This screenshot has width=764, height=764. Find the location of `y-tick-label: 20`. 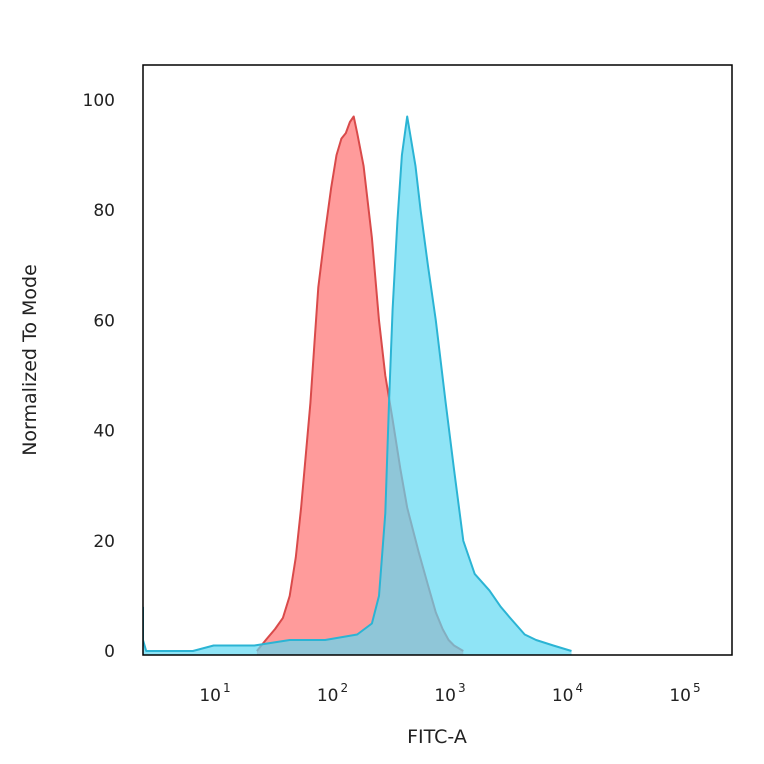

y-tick-label: 20 is located at coordinates (104, 542).